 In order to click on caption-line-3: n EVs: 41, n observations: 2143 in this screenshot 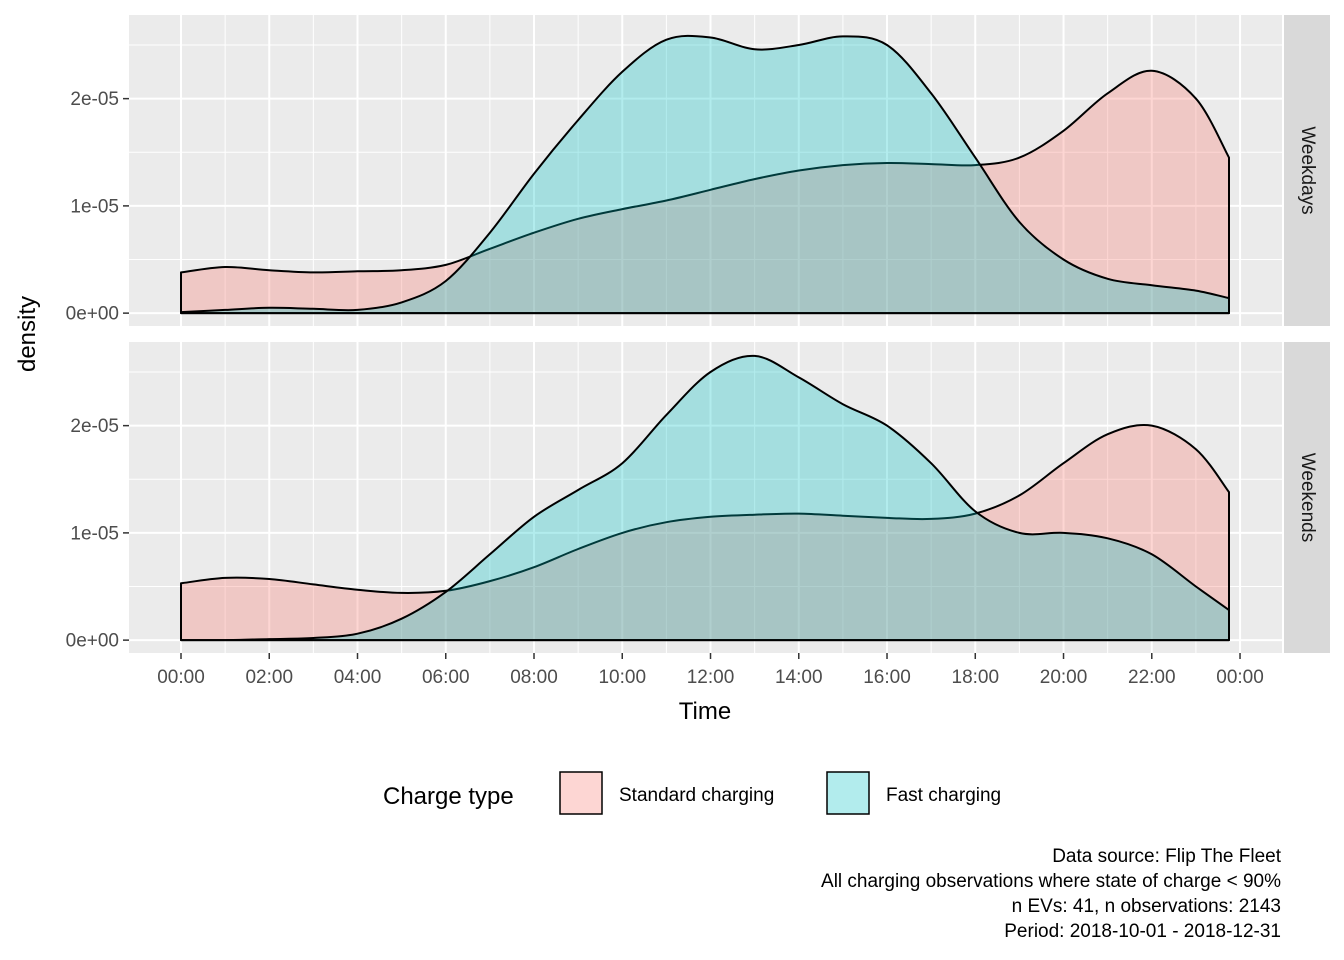, I will do `click(1146, 906)`.